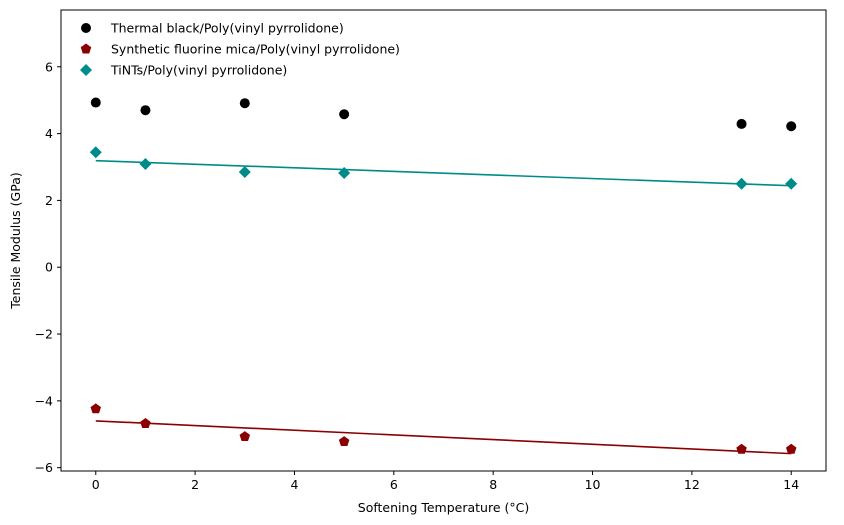  What do you see at coordinates (791, 484) in the screenshot?
I see `x-tick-label: 14` at bounding box center [791, 484].